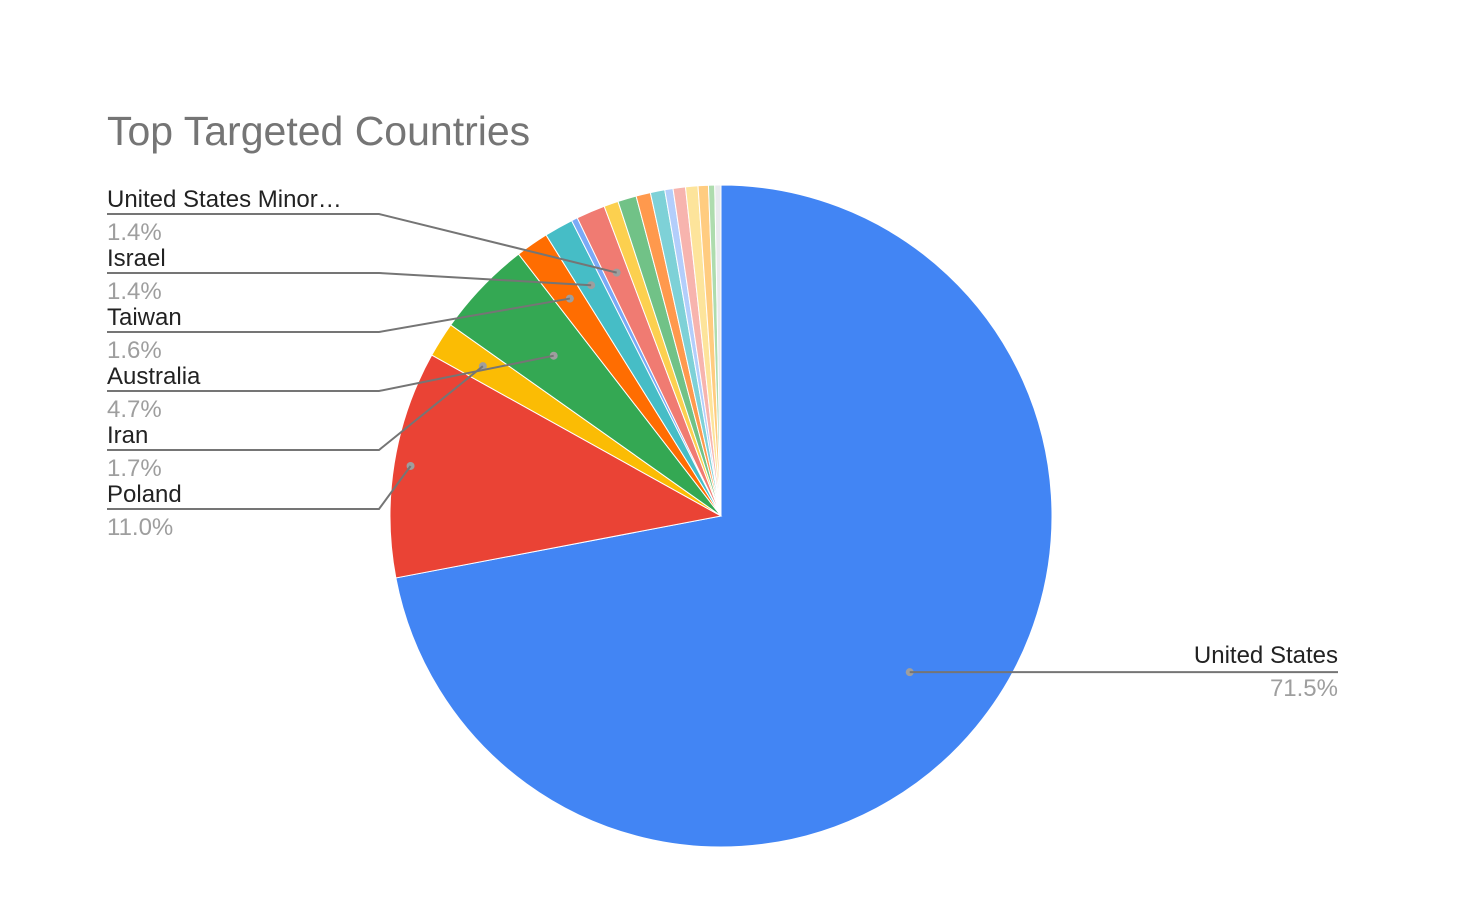  Describe the element at coordinates (134, 409) in the screenshot. I see `label-value-australia: 4.7%` at that location.